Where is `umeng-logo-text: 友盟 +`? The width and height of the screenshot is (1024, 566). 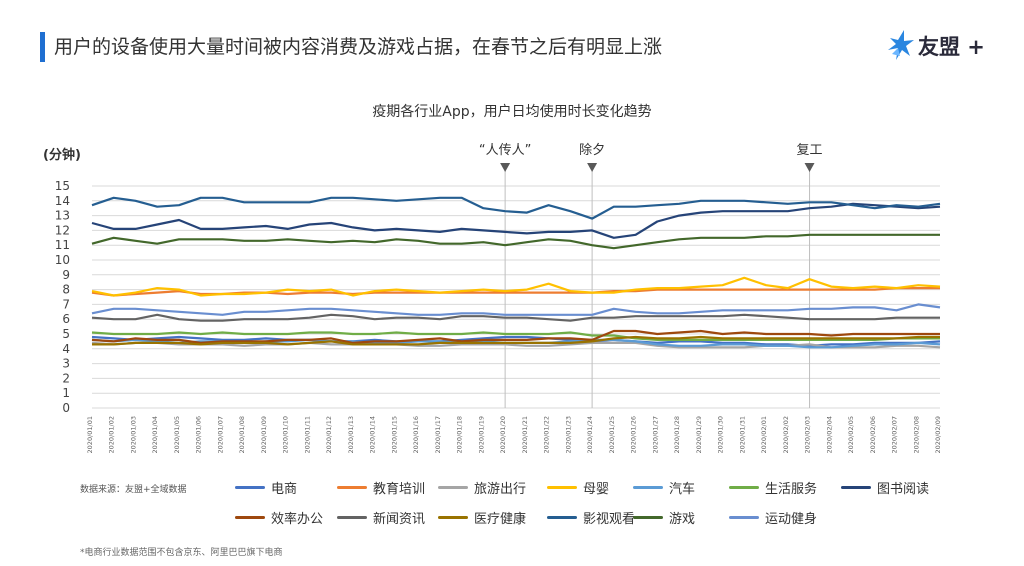 umeng-logo-text: 友盟 + is located at coordinates (951, 47).